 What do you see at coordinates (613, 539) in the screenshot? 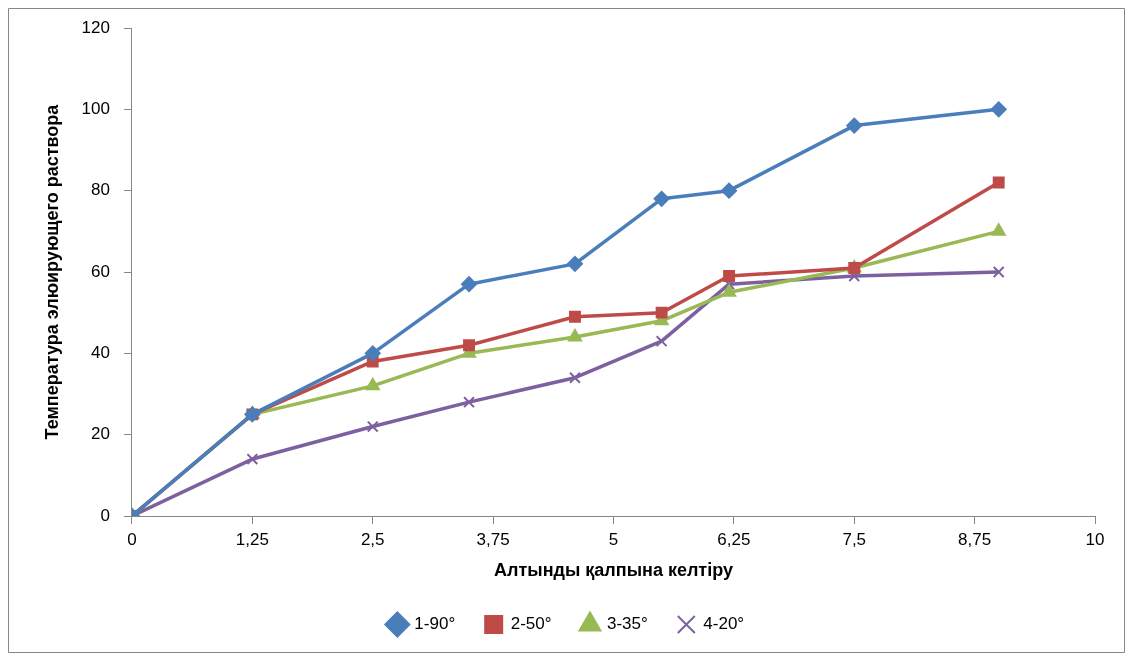
I see `x-tick-label: 5` at bounding box center [613, 539].